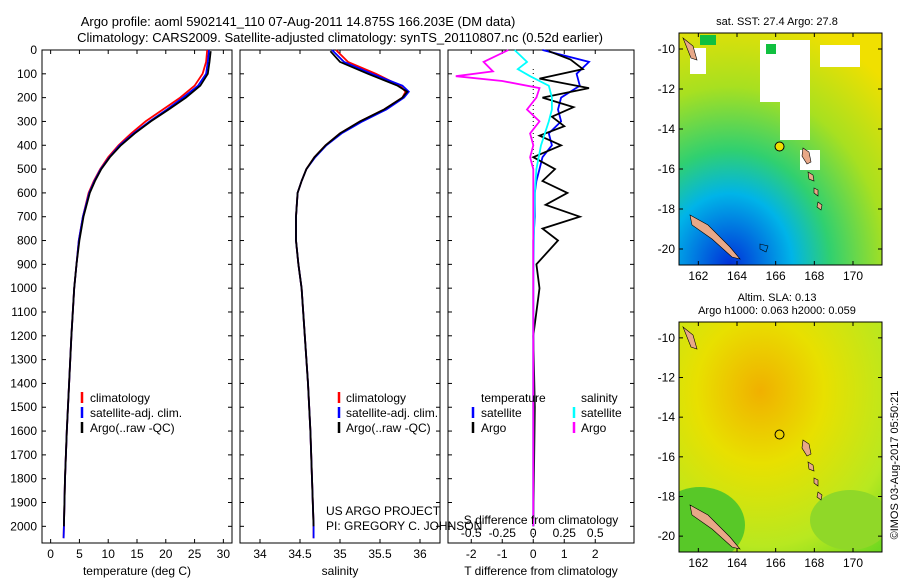 Image resolution: width=900 pixels, height=580 pixels. Describe the element at coordinates (23, 383) in the screenshot. I see `y-tick-label: 1400` at that location.